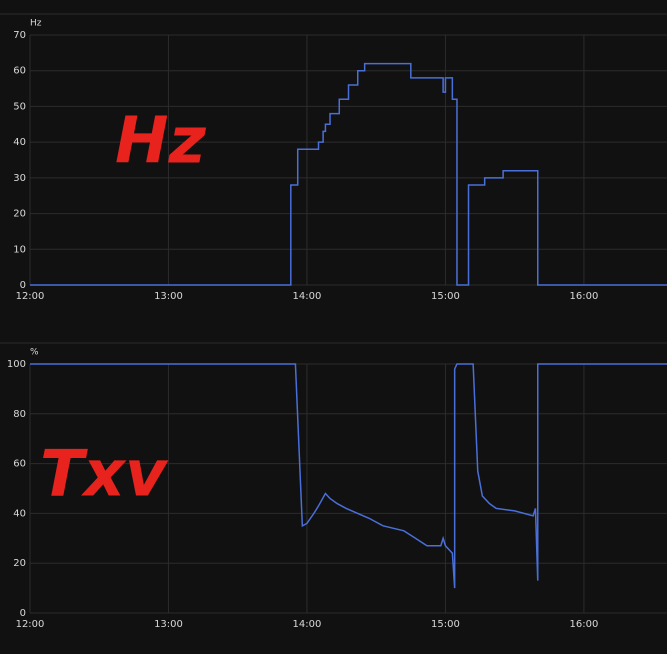 The image size is (667, 654). I want to click on y-tick-label: 80, so click(19, 414).